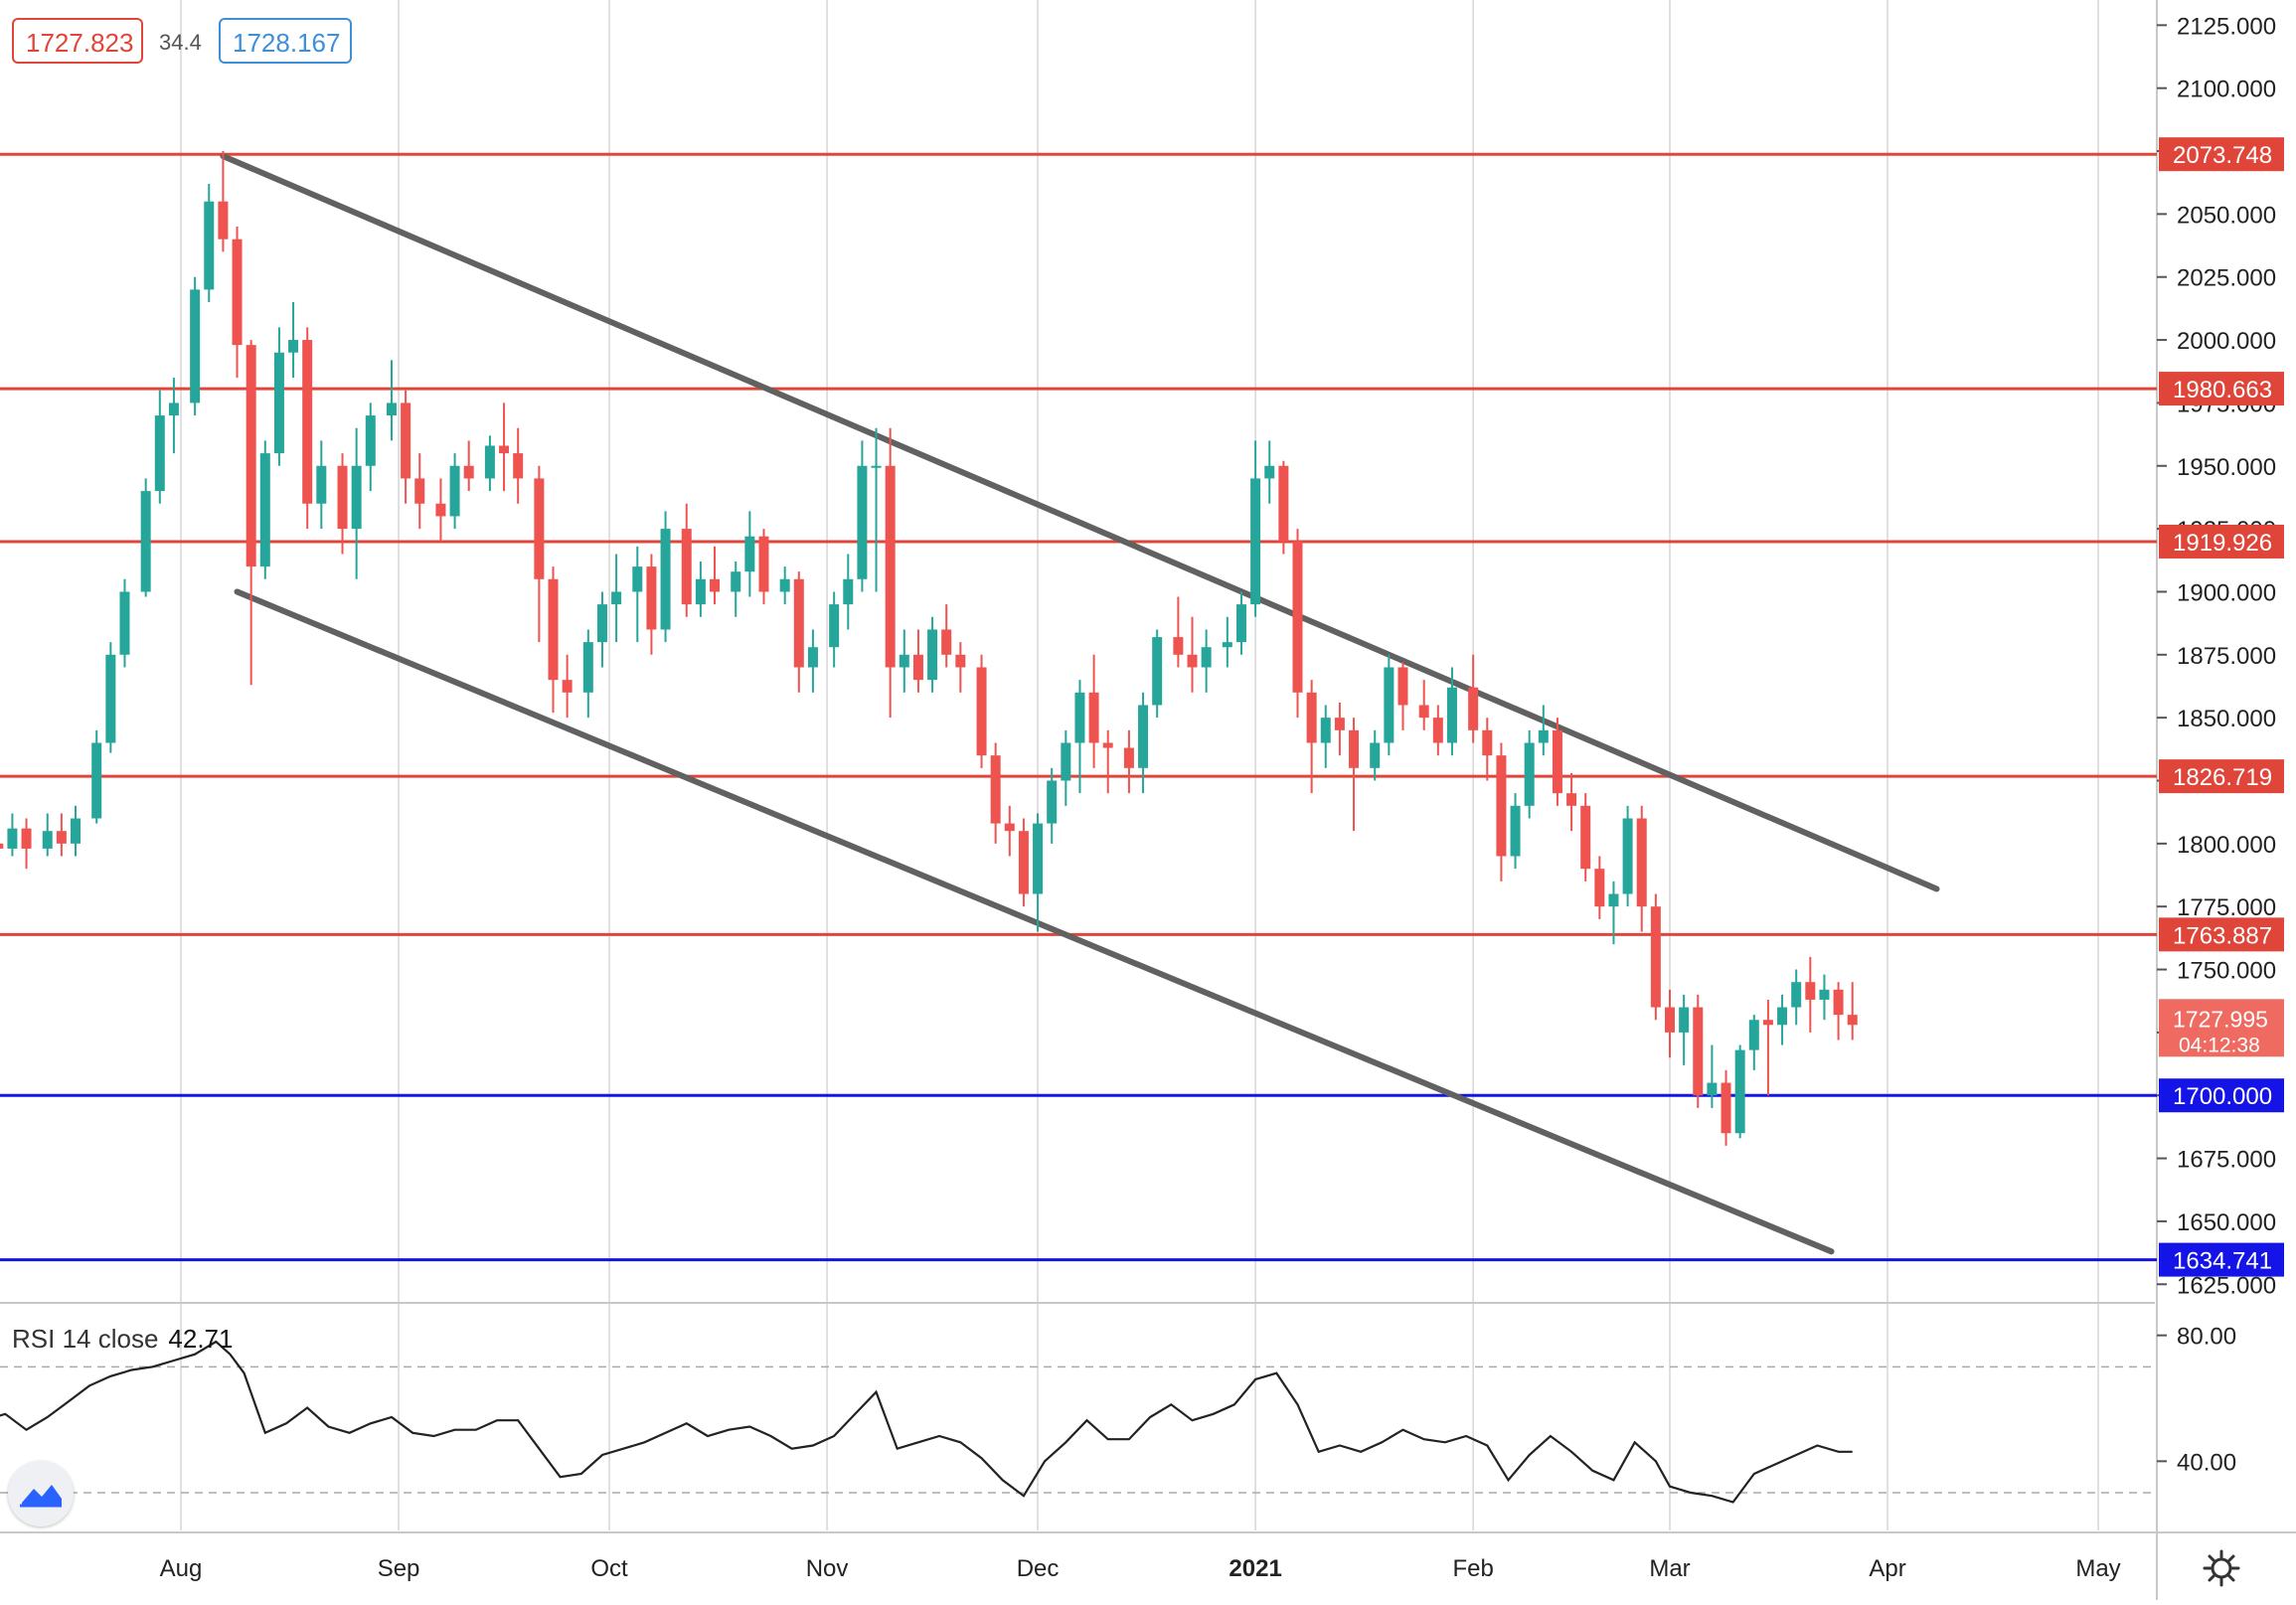 Image resolution: width=2296 pixels, height=1605 pixels. What do you see at coordinates (285, 41) in the screenshot?
I see `ask-price-box: 1728.167` at bounding box center [285, 41].